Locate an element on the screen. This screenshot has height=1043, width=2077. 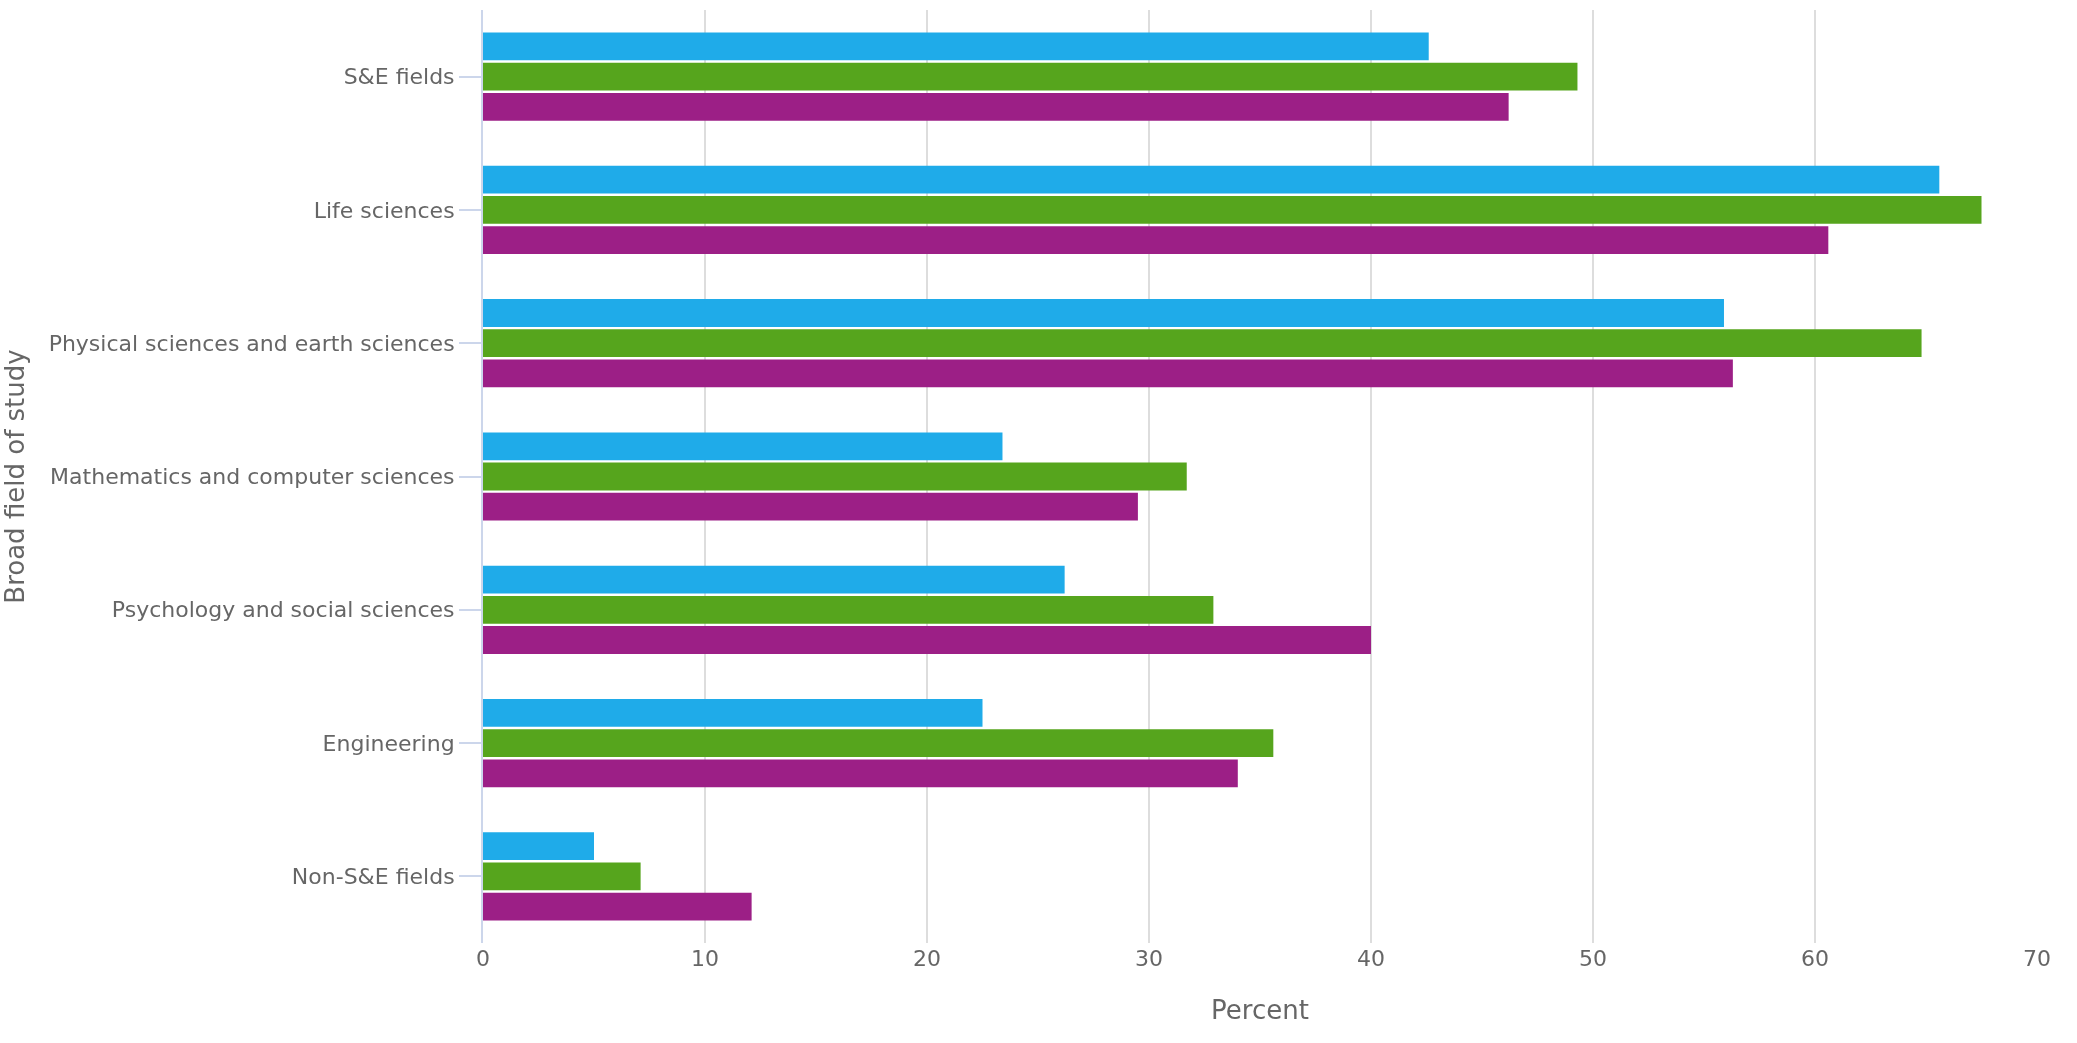
x-tick-label: 70 is located at coordinates (2037, 958).